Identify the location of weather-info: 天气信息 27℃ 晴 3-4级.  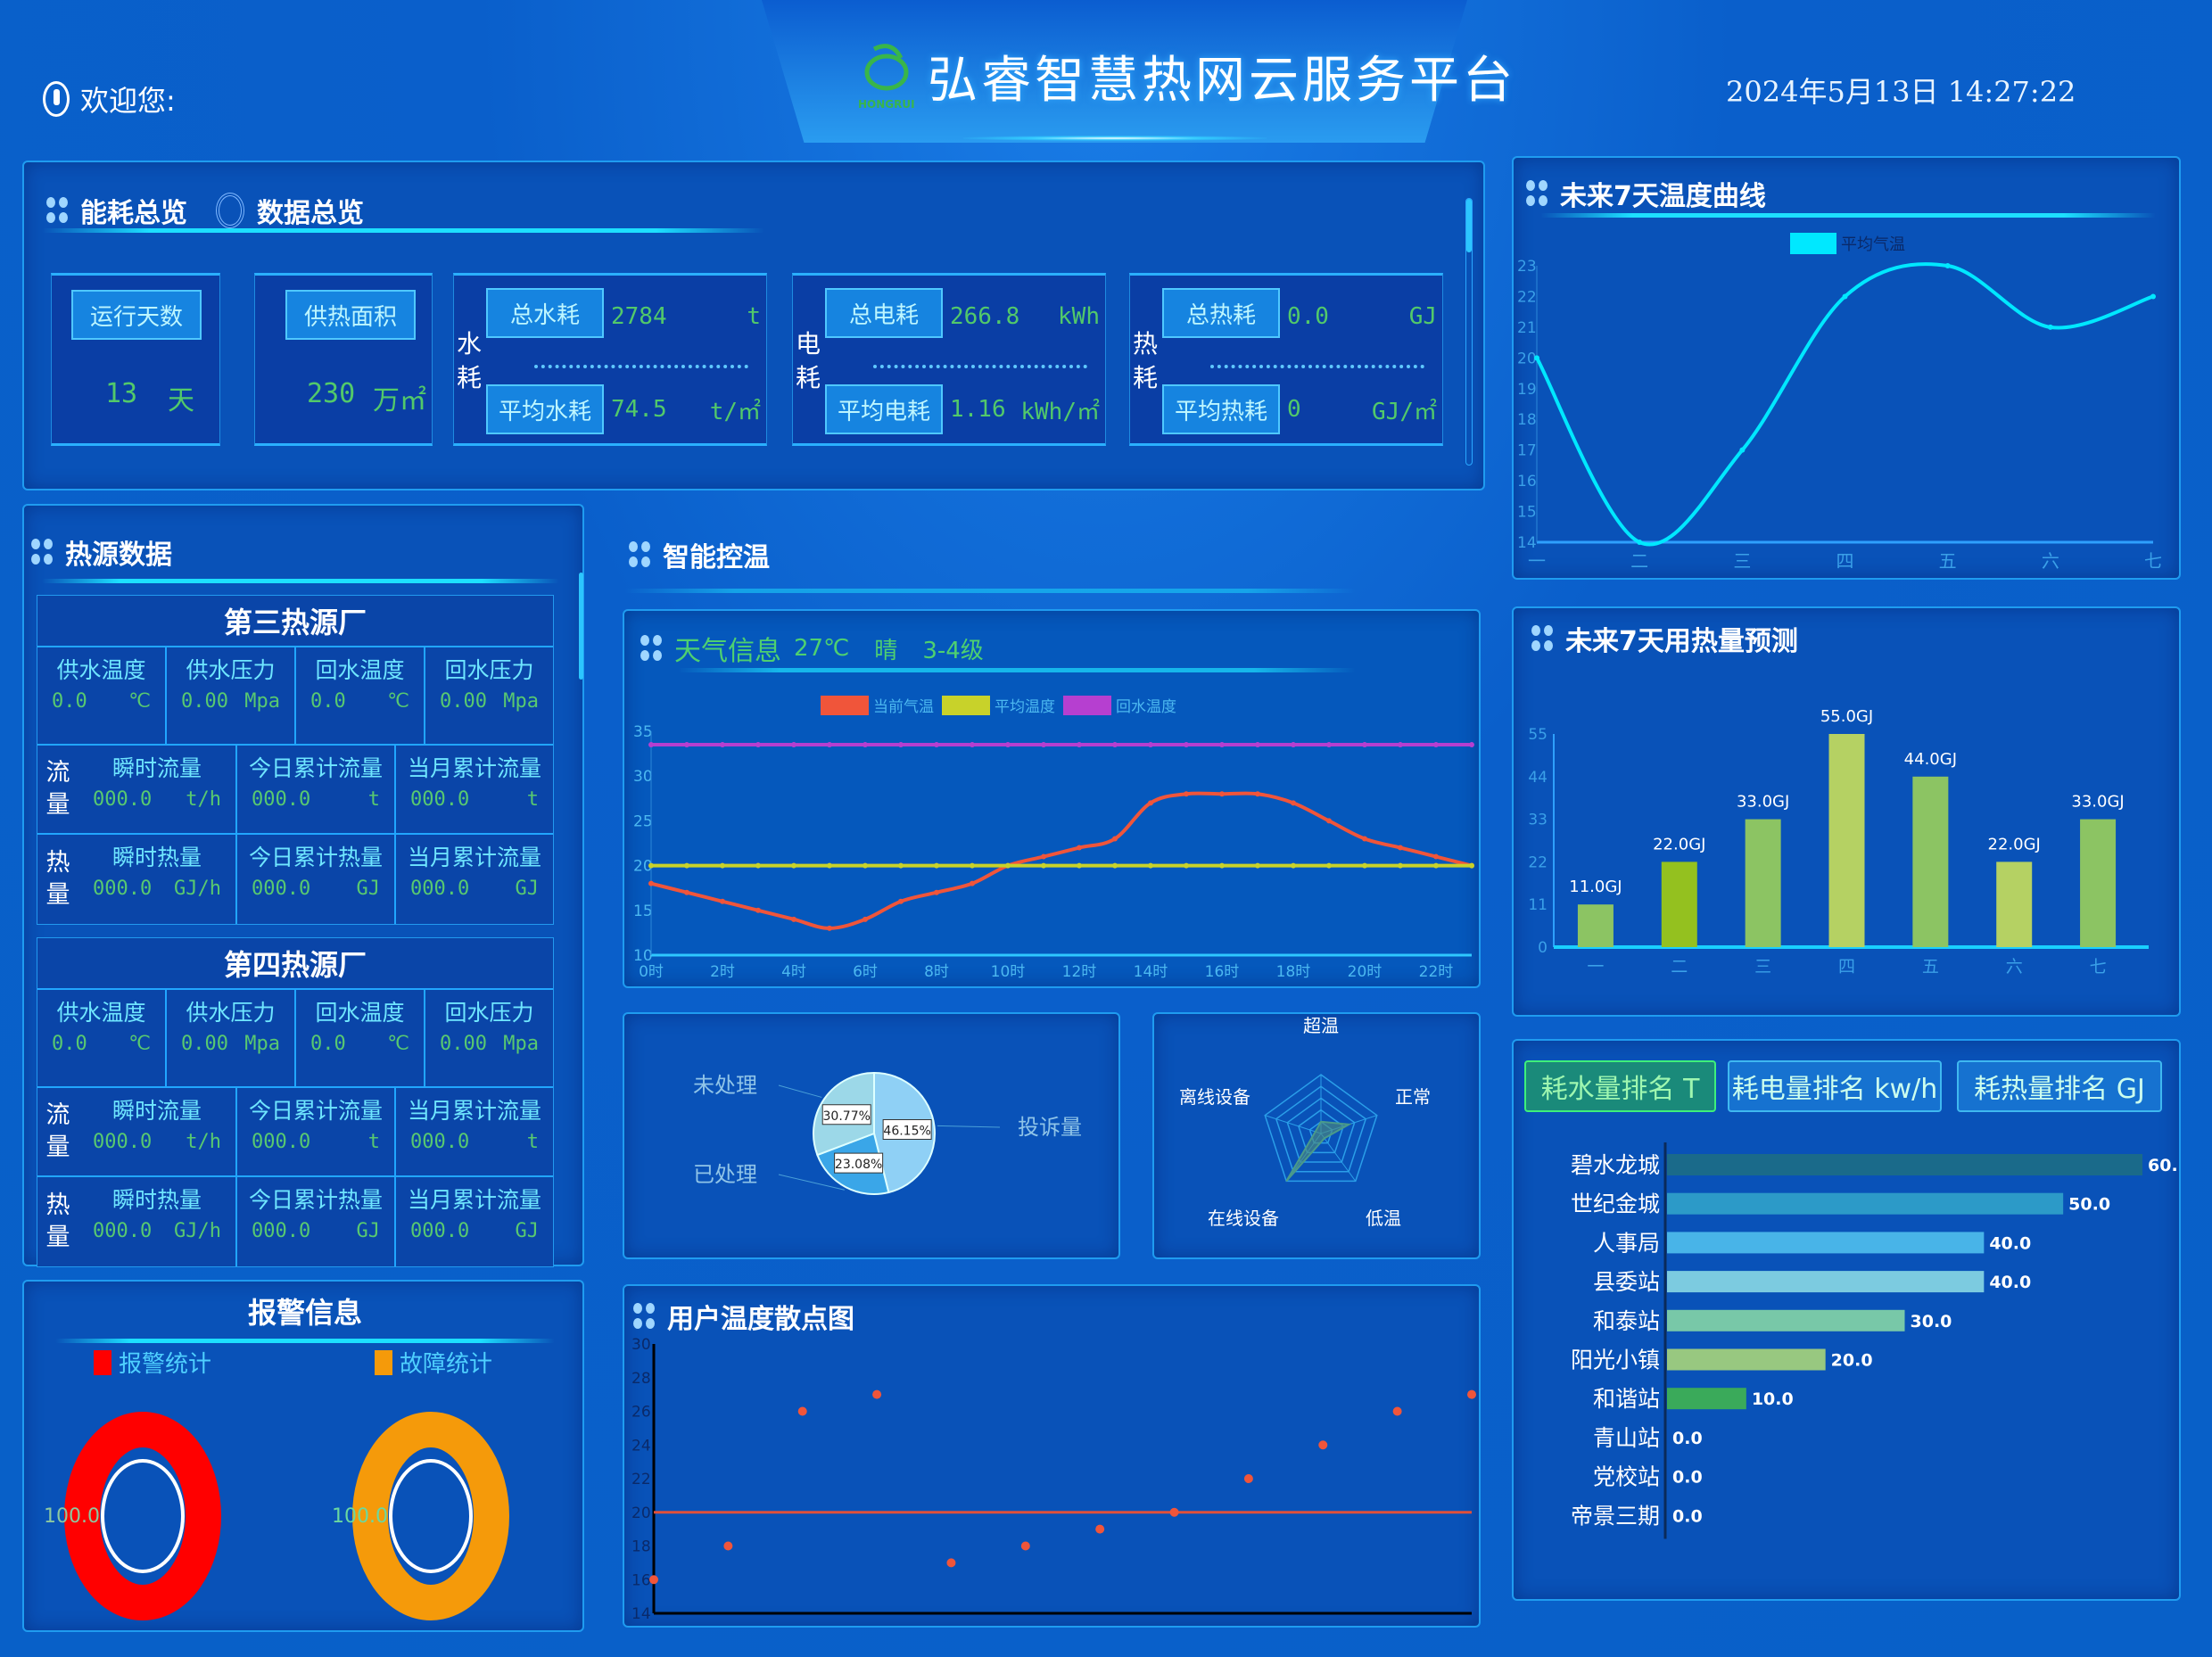
(812, 648).